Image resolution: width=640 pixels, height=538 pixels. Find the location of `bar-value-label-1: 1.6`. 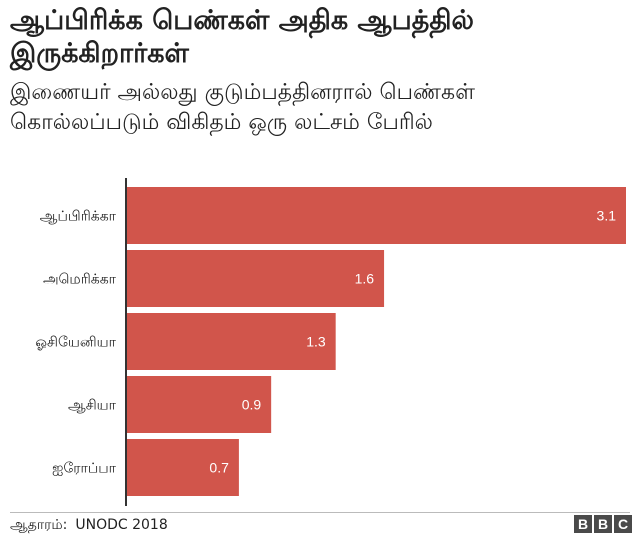

bar-value-label-1: 1.6 is located at coordinates (365, 279).